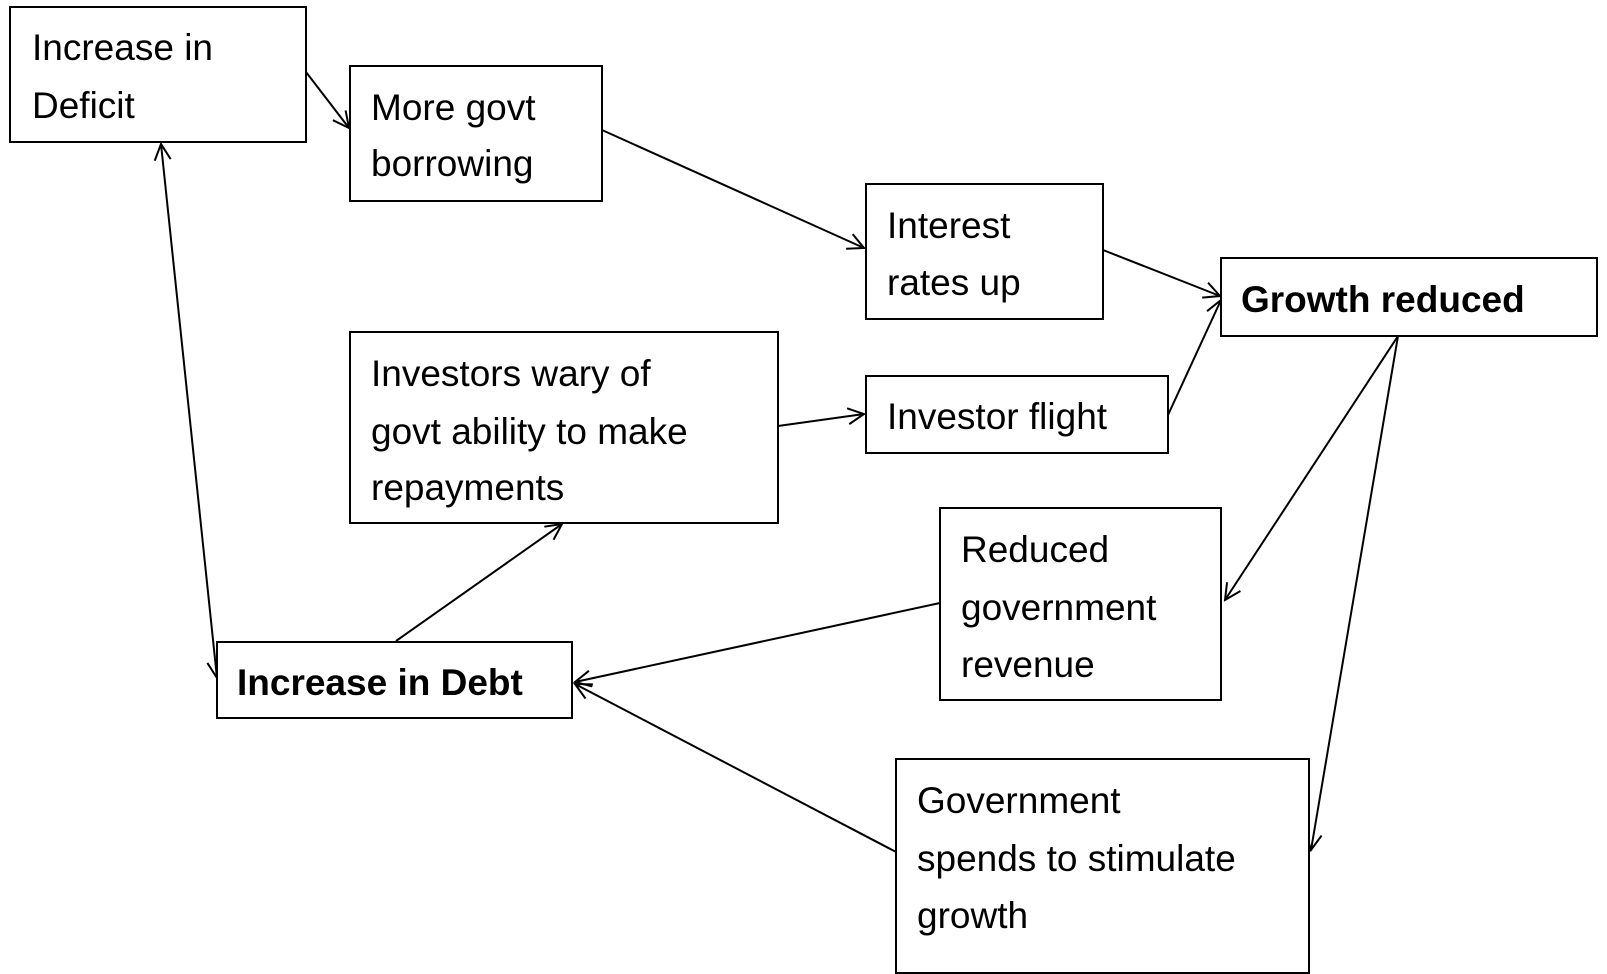  I want to click on node-label: Increase in, so click(122, 47).